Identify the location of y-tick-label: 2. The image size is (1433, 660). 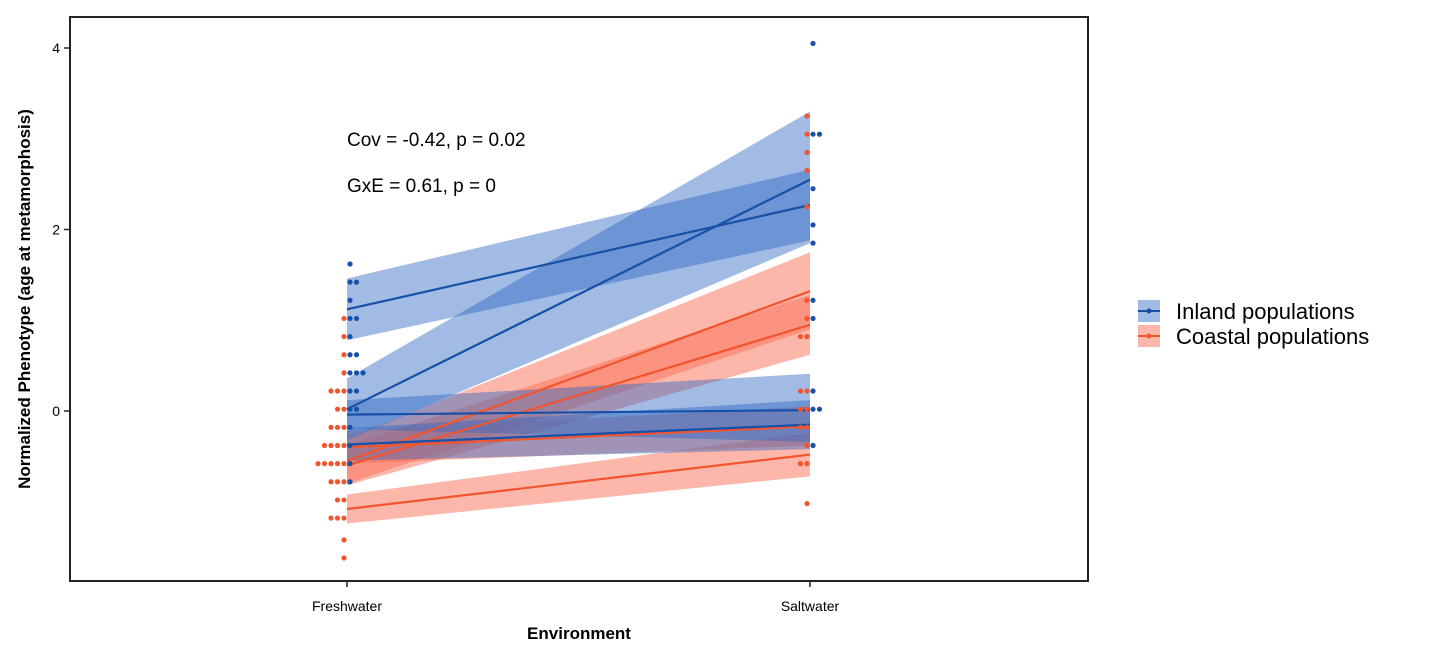
(56, 230).